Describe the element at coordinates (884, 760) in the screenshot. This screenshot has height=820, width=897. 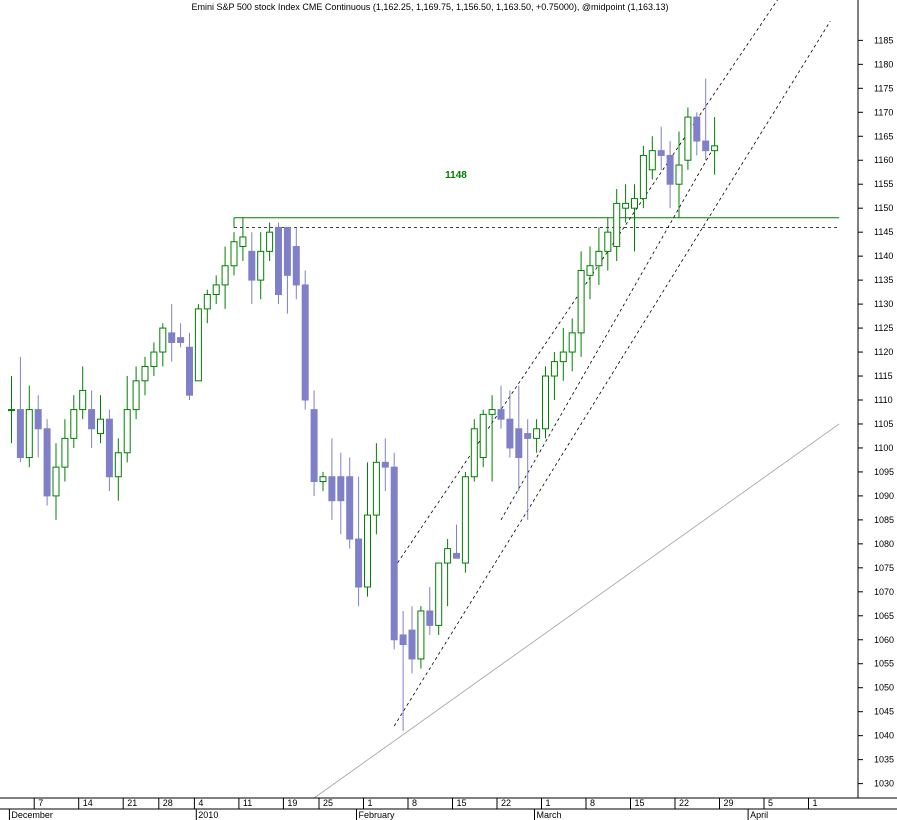
I see `y-tick-label: 1035` at that location.